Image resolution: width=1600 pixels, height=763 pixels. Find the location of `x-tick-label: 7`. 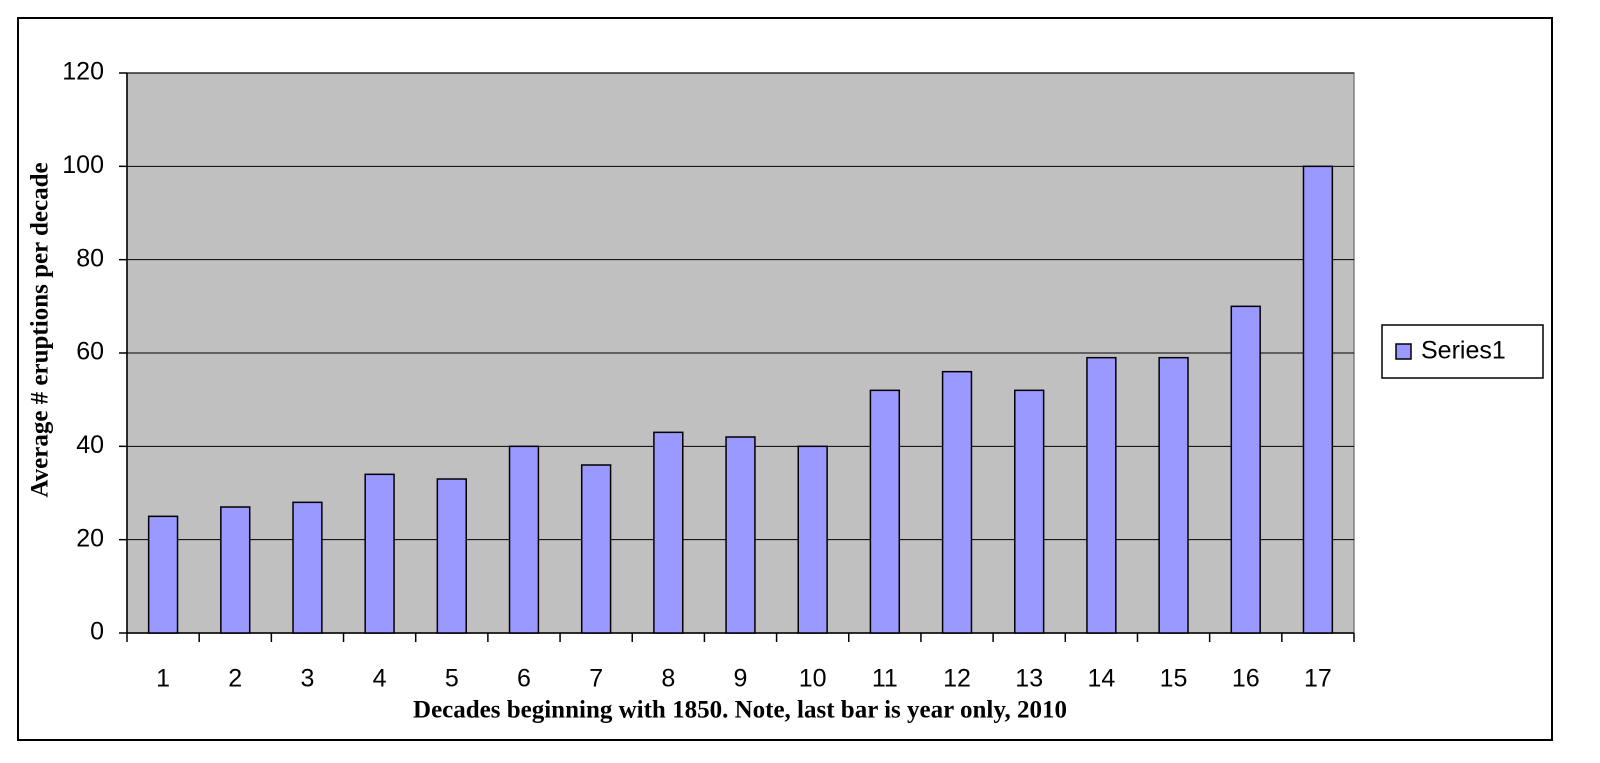

x-tick-label: 7 is located at coordinates (596, 679).